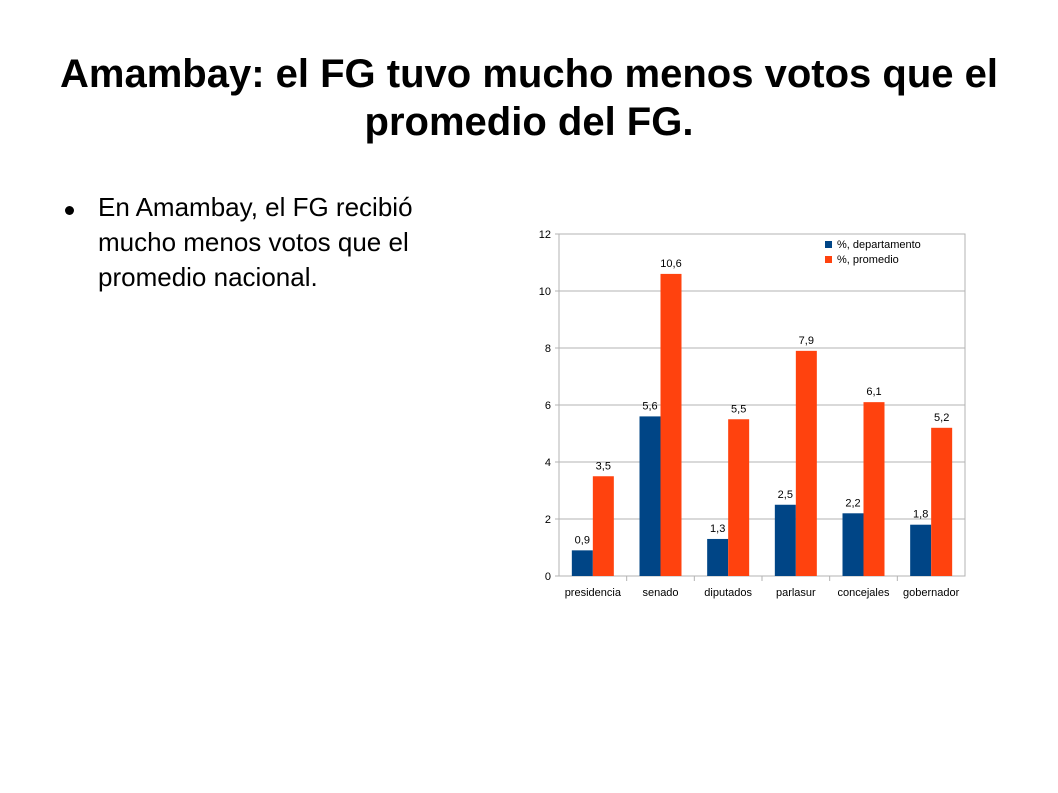 The width and height of the screenshot is (1058, 793). I want to click on y-tick-label: 6, so click(548, 406).